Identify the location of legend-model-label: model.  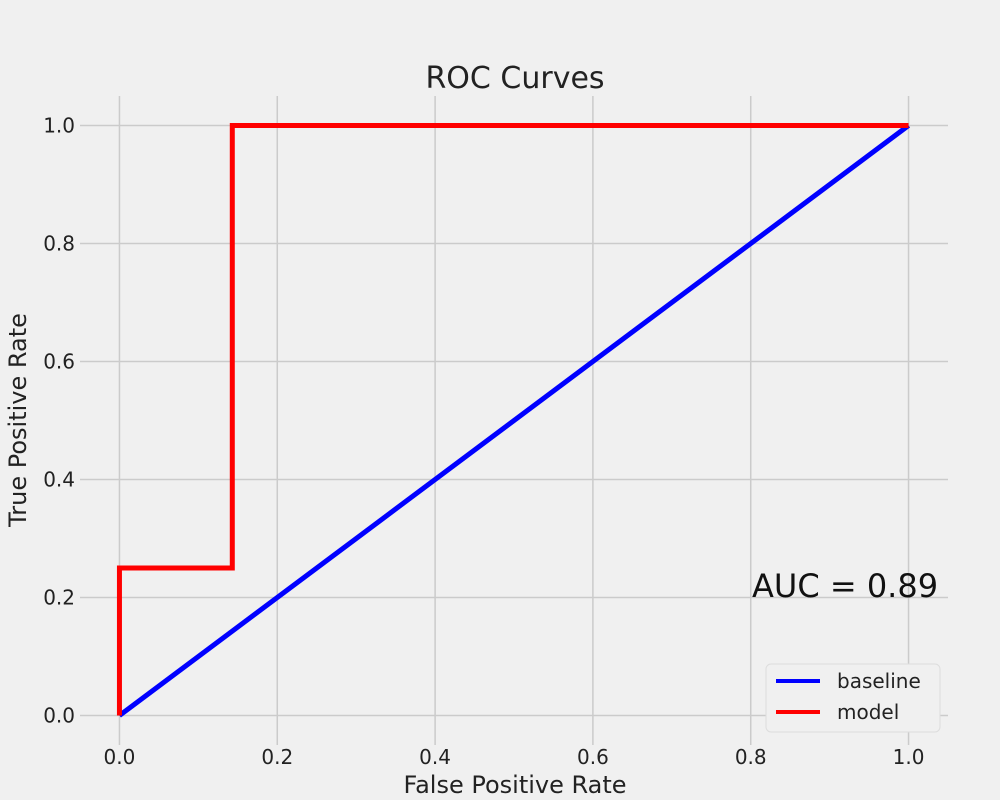
(868, 712).